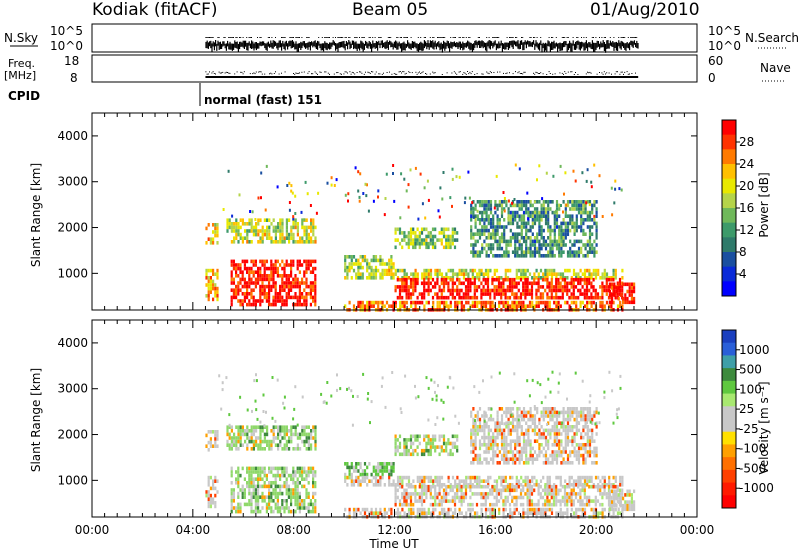 Image resolution: width=800 pixels, height=554 pixels. Describe the element at coordinates (746, 186) in the screenshot. I see `colorbar-tick: 20` at that location.